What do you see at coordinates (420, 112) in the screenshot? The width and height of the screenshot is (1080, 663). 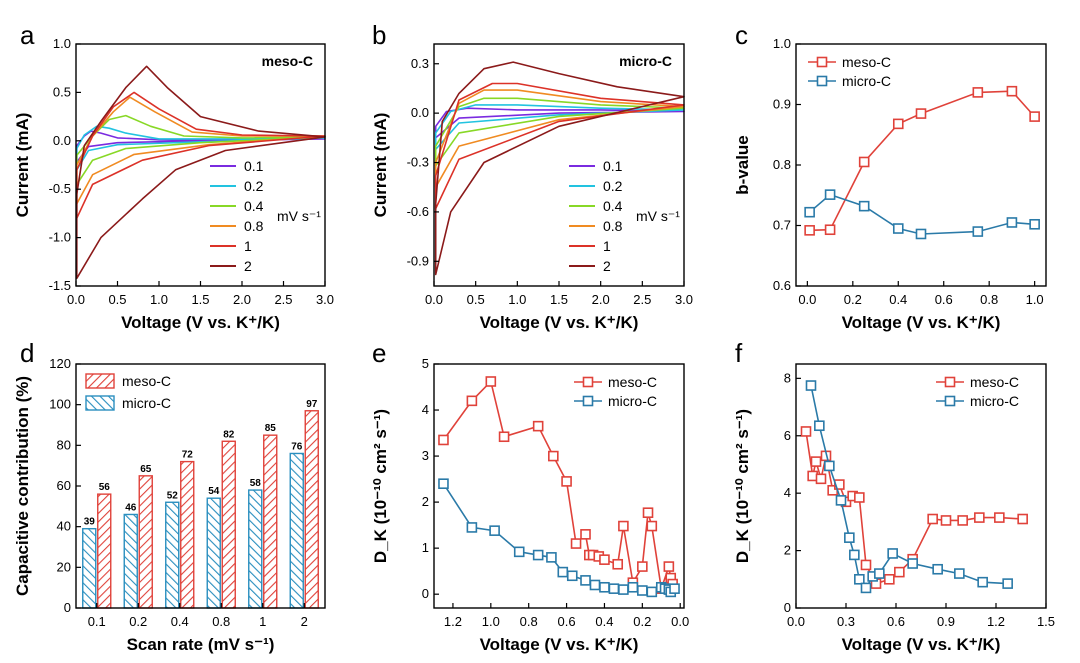 I see `y-tick-label-b: 0.0` at bounding box center [420, 112].